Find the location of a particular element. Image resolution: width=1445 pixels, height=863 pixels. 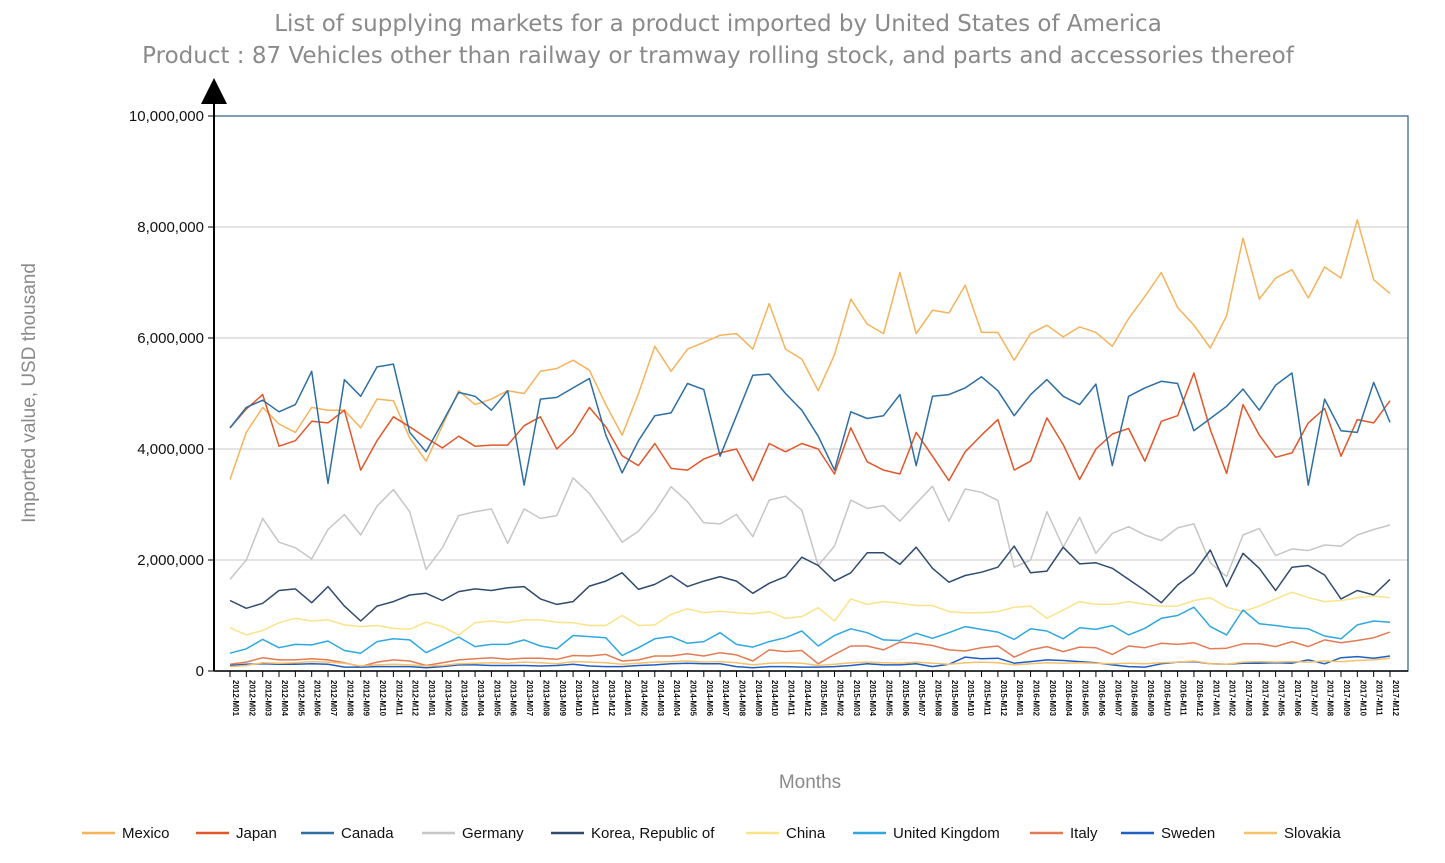

x-tick-label: 2013-M02 is located at coordinates (447, 698).